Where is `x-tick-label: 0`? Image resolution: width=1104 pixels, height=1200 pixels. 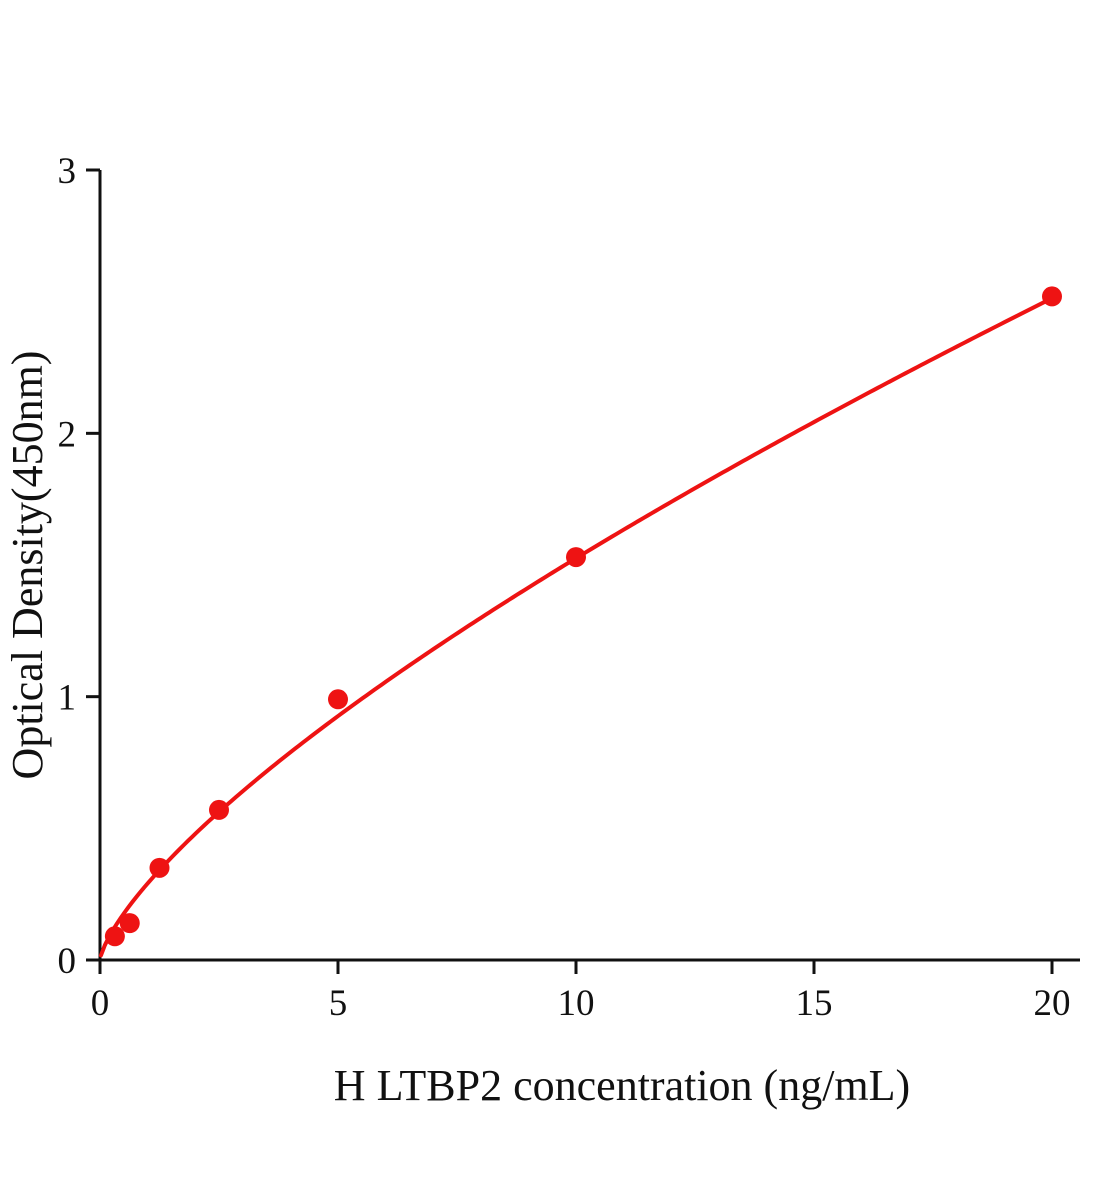
x-tick-label: 0 is located at coordinates (100, 1003).